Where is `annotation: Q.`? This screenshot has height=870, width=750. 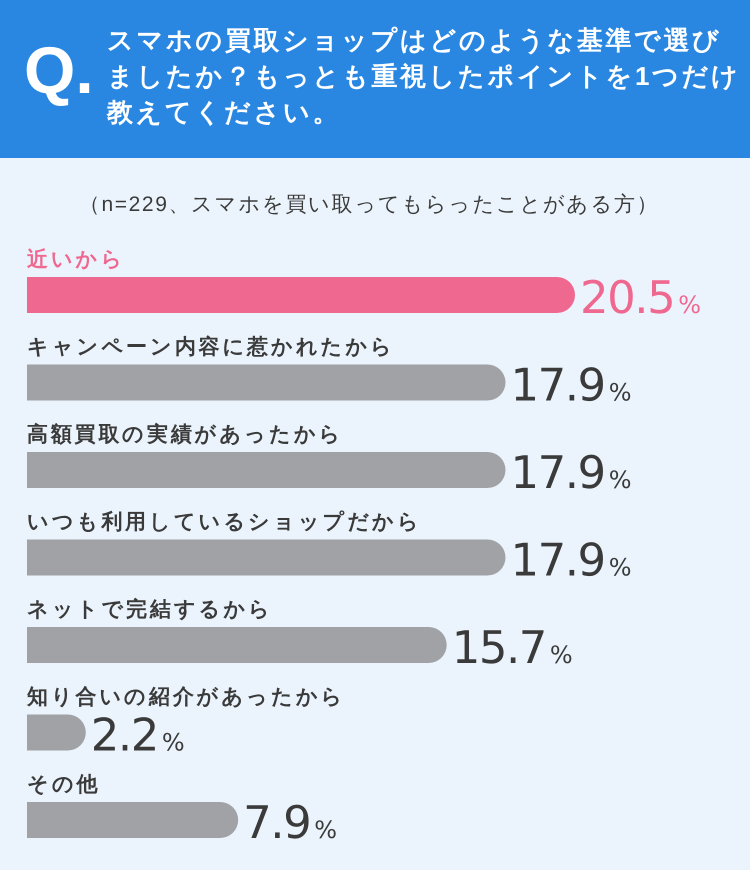 annotation: Q. is located at coordinates (59, 70).